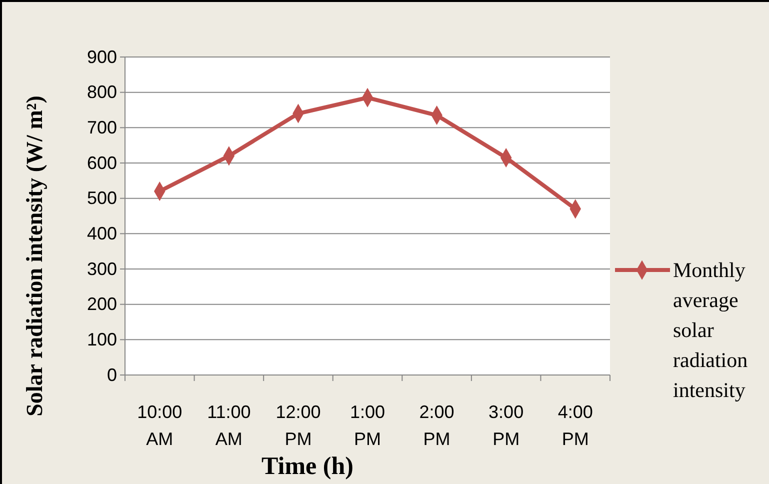 This screenshot has width=769, height=484. I want to click on y-tick-label: 700, so click(101, 127).